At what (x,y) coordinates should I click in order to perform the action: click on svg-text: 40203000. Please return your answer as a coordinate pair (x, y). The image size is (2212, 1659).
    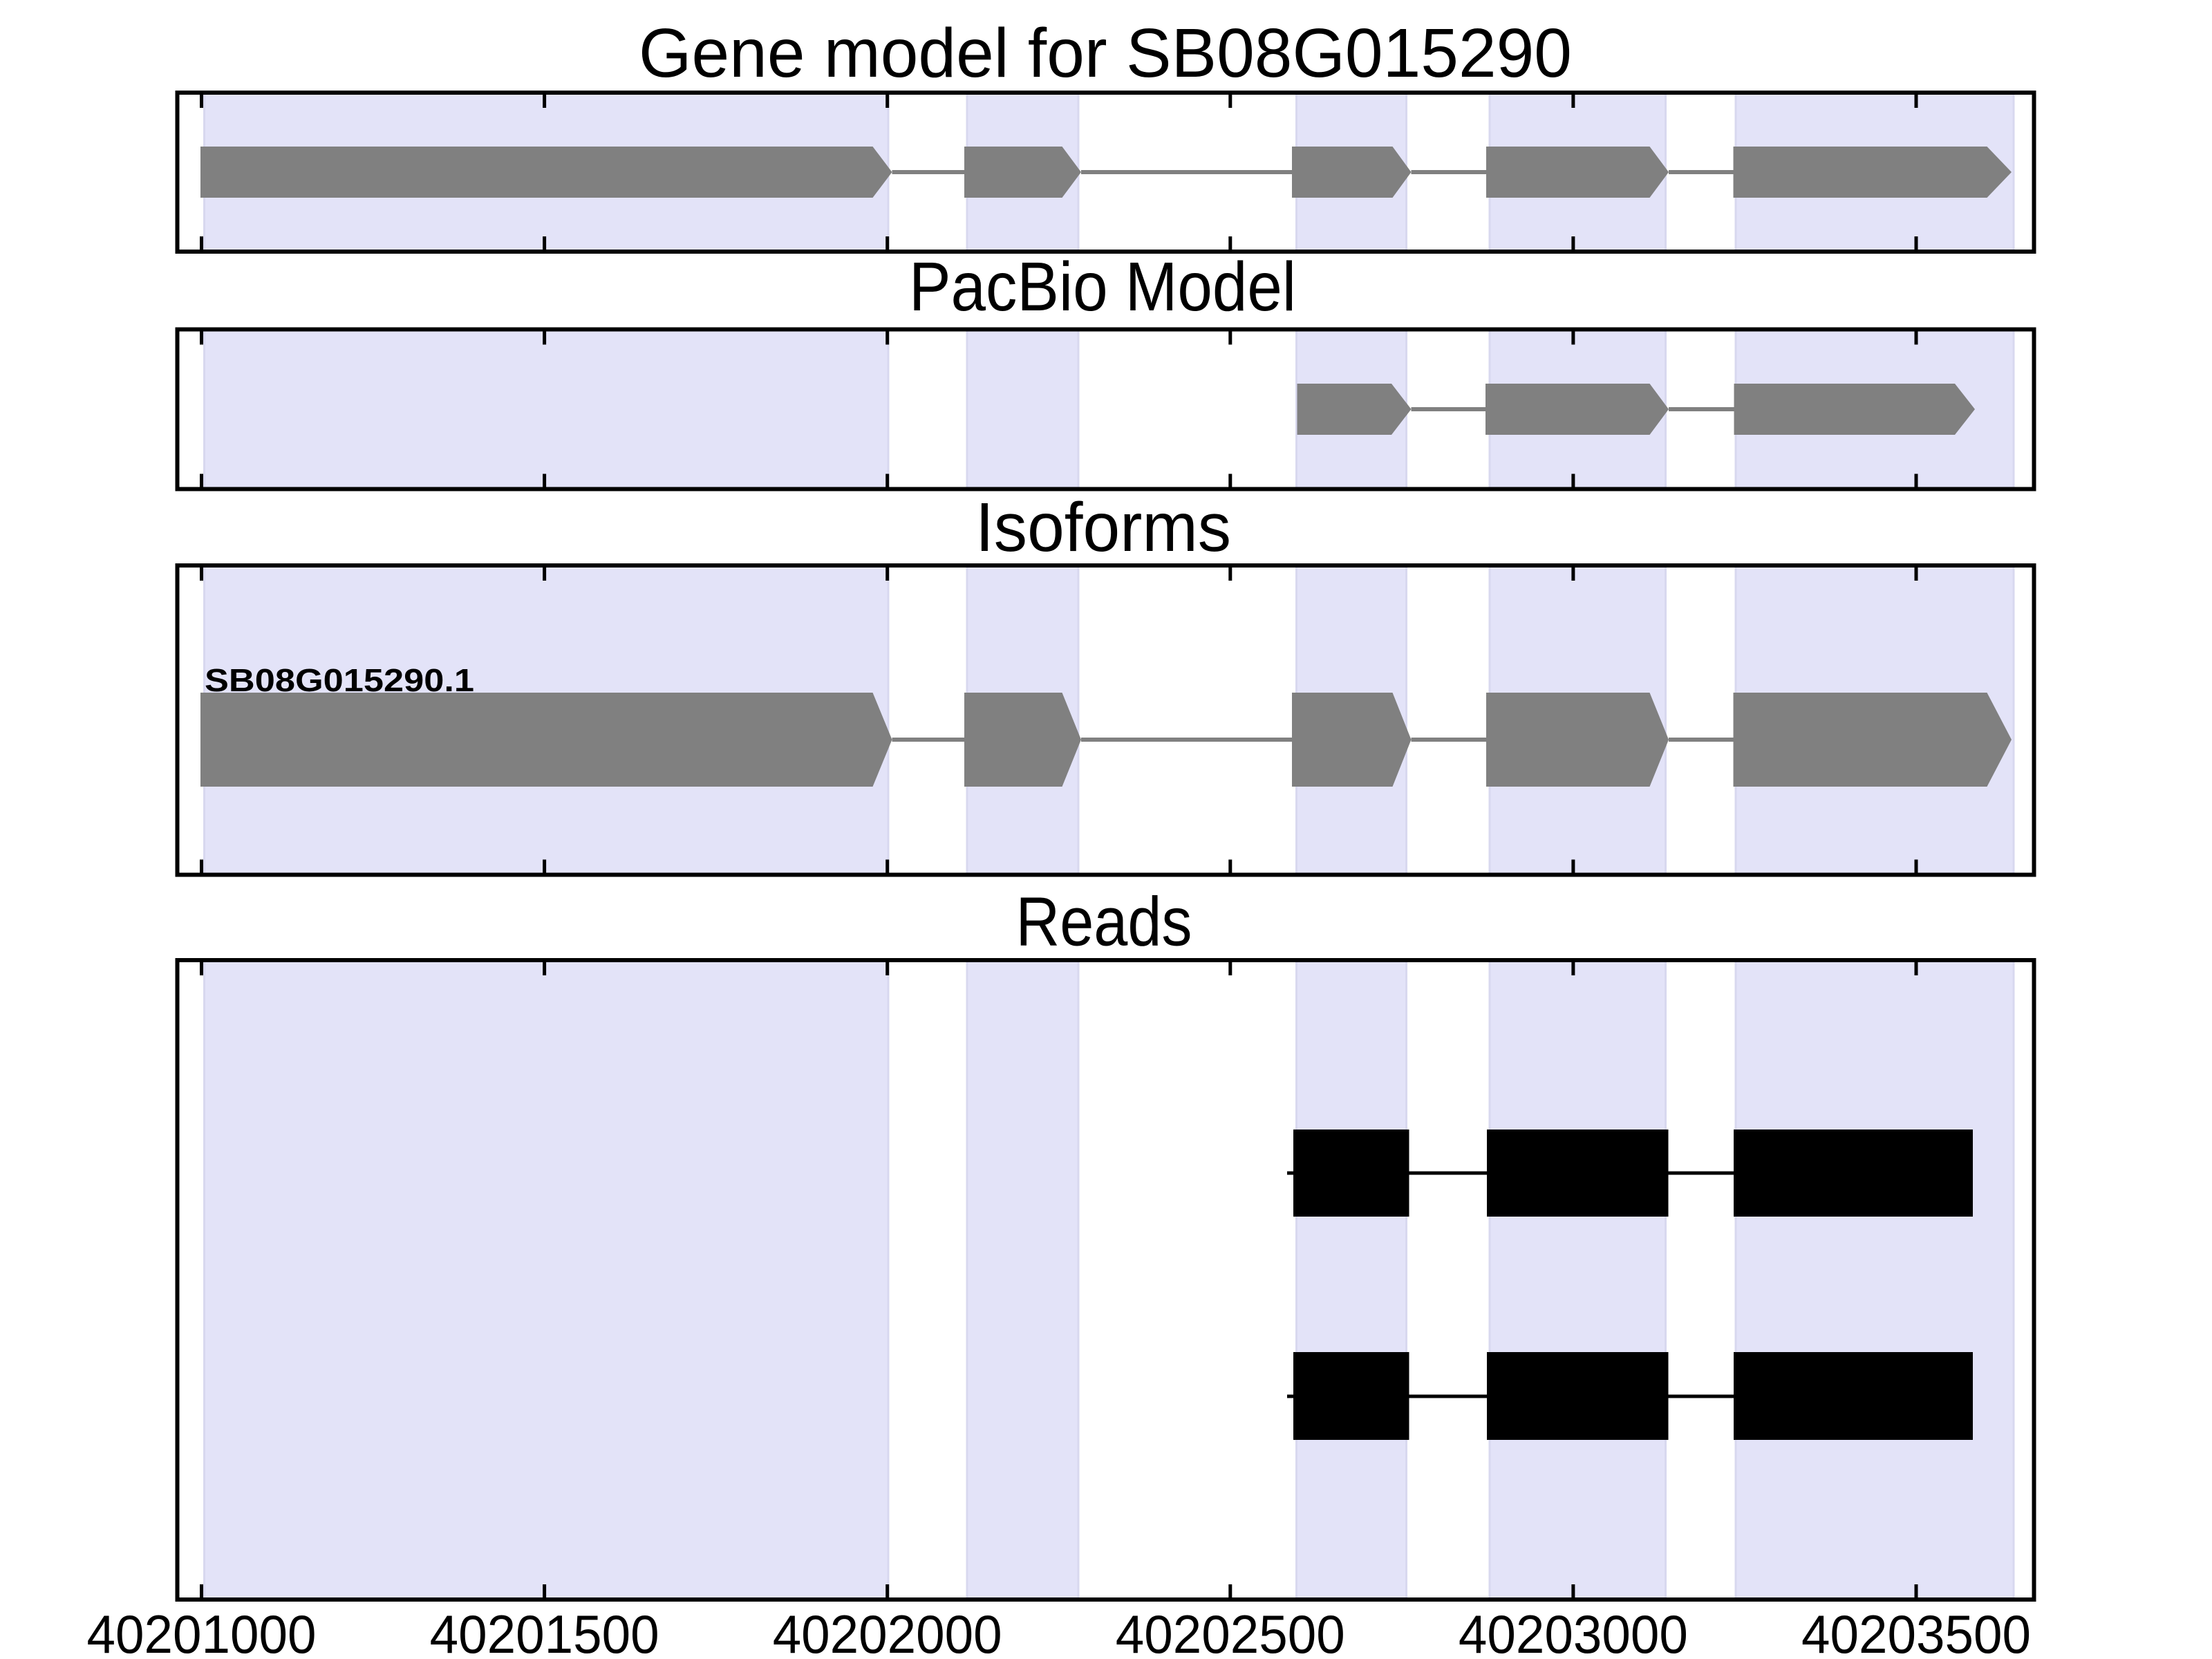
    Looking at the image, I should click on (1573, 1632).